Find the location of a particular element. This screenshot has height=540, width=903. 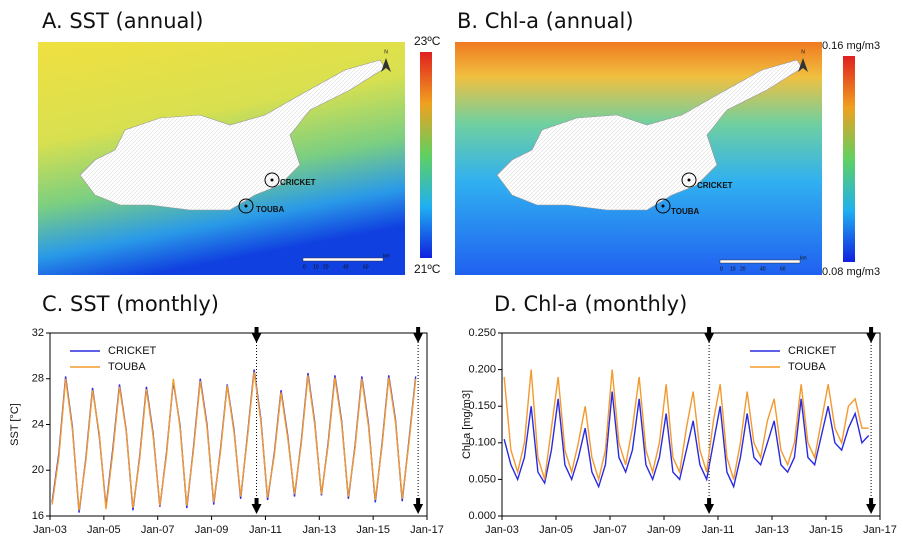

y-tick-label: 0.150 is located at coordinates (482, 406).